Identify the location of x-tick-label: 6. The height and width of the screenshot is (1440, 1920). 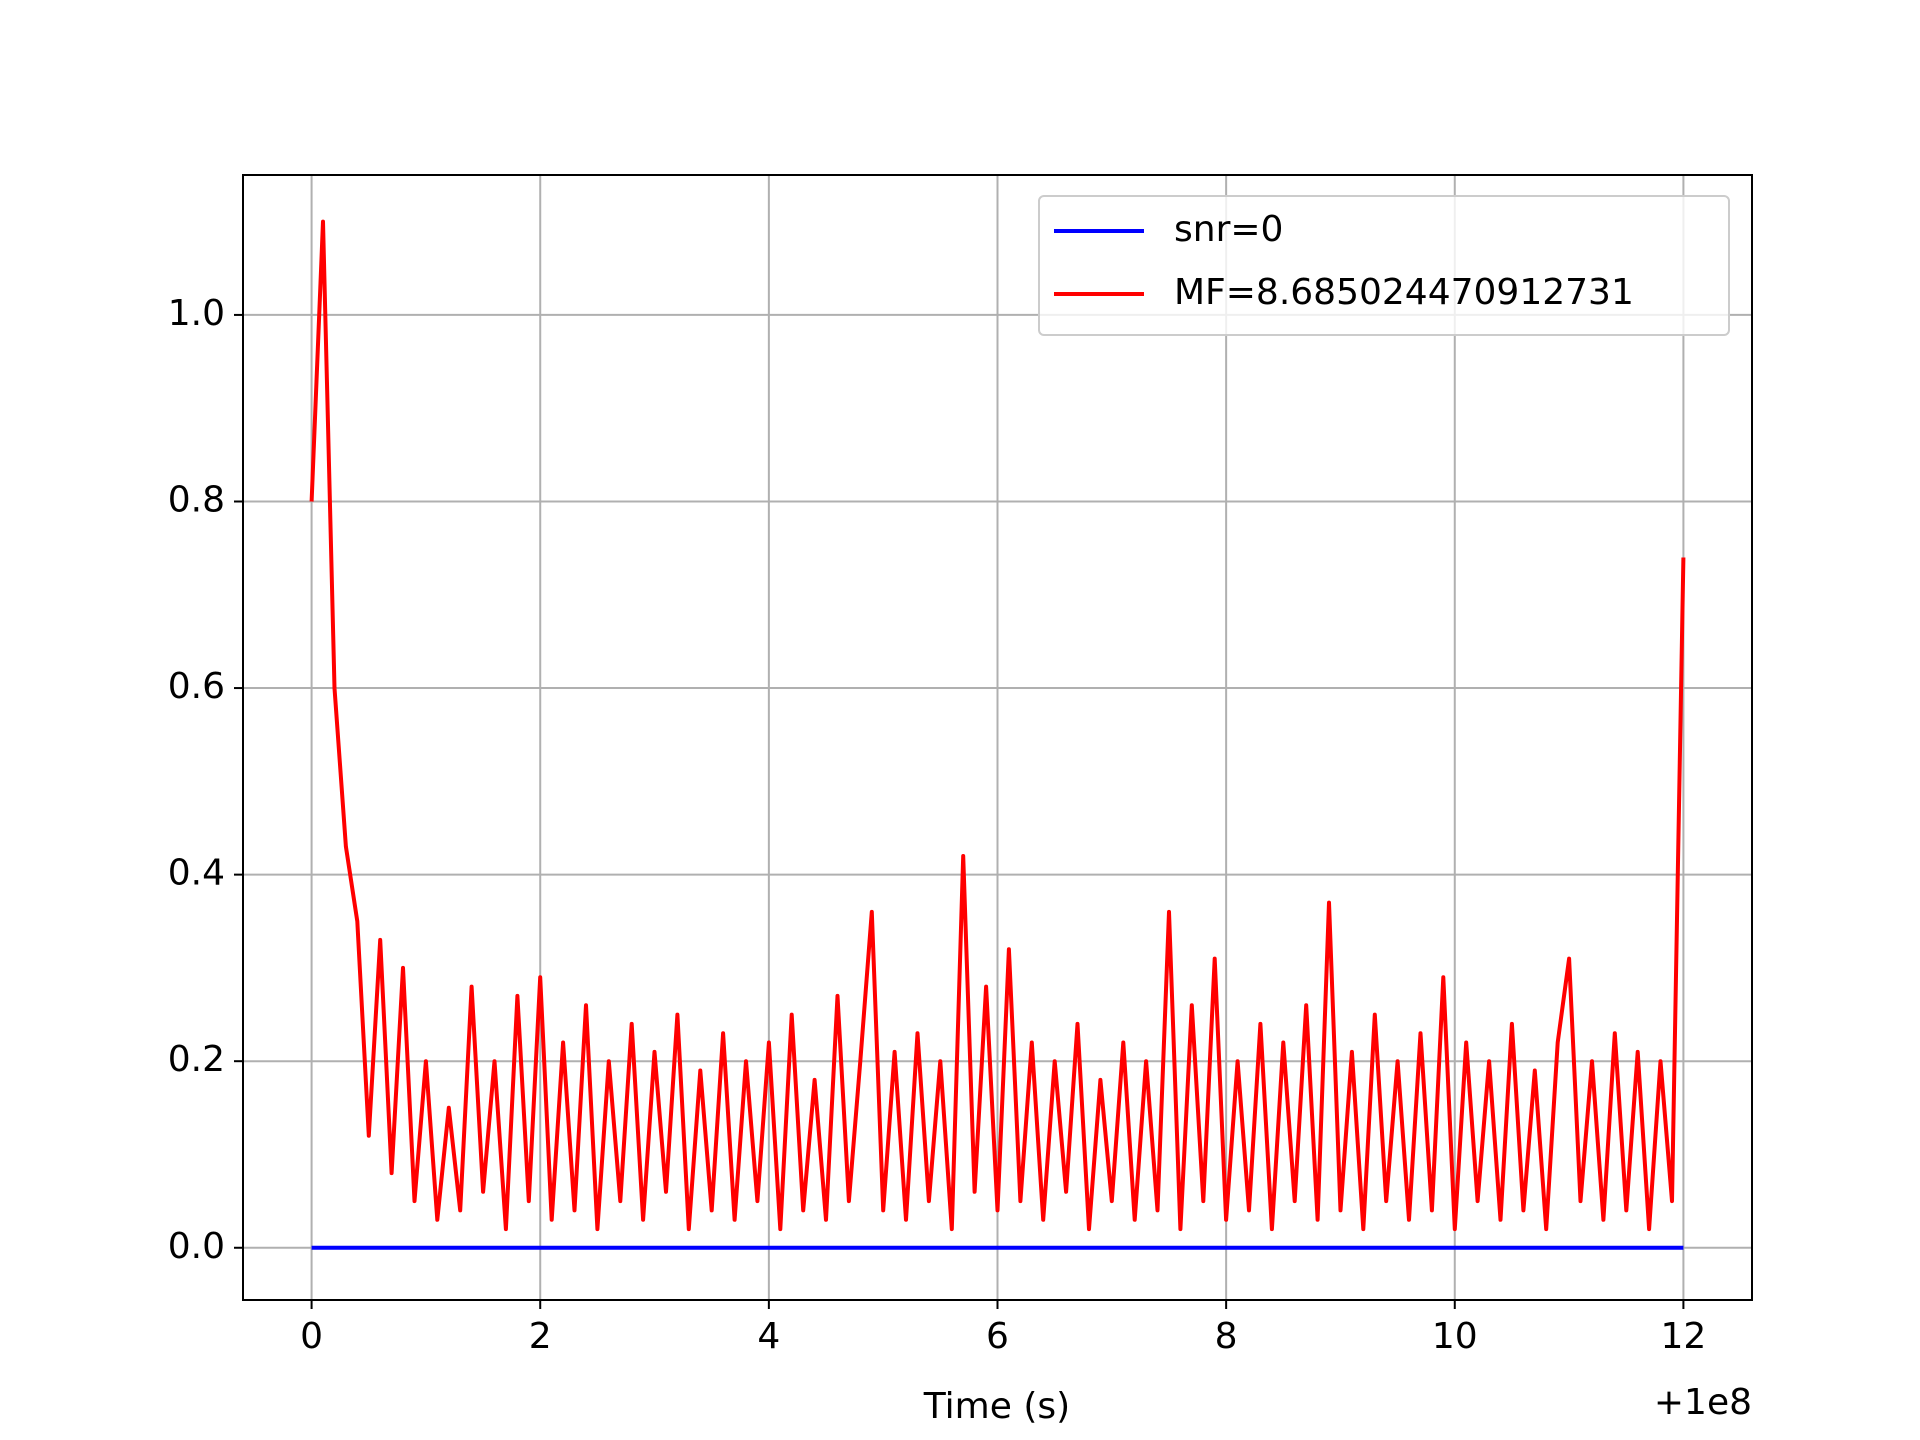
(997, 1336).